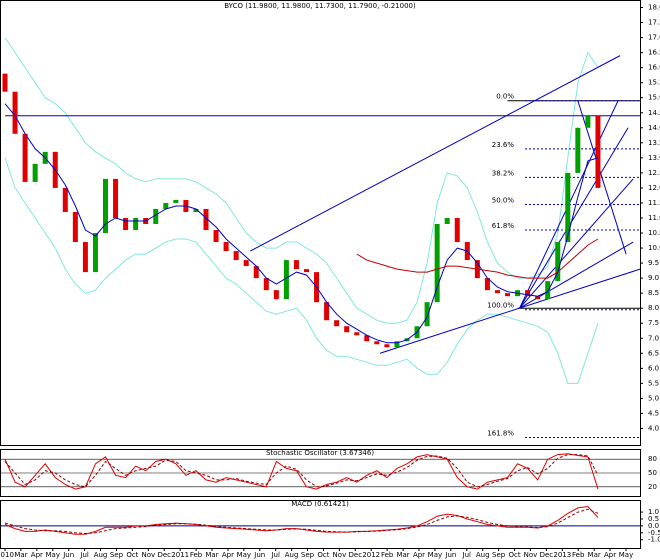 The width and height of the screenshot is (660, 560). I want to click on x-tick-label: 2010, so click(7, 555).